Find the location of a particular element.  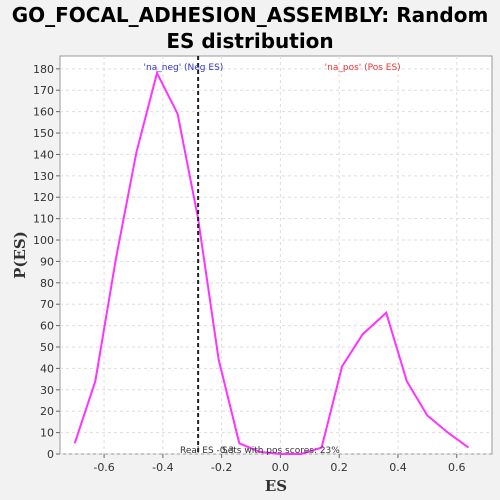

y-tick-label: 30 is located at coordinates (47, 390).